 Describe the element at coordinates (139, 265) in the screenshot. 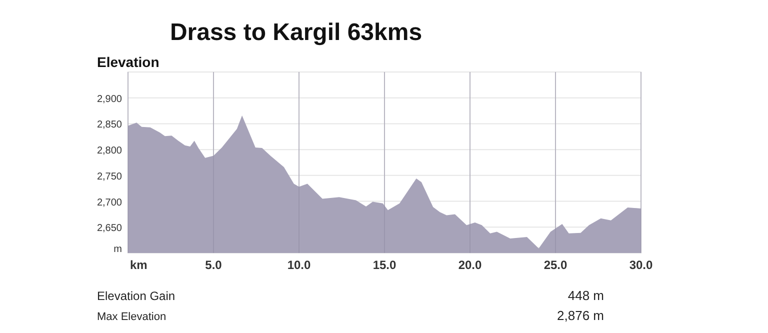

I see `x-tick-label: km` at that location.